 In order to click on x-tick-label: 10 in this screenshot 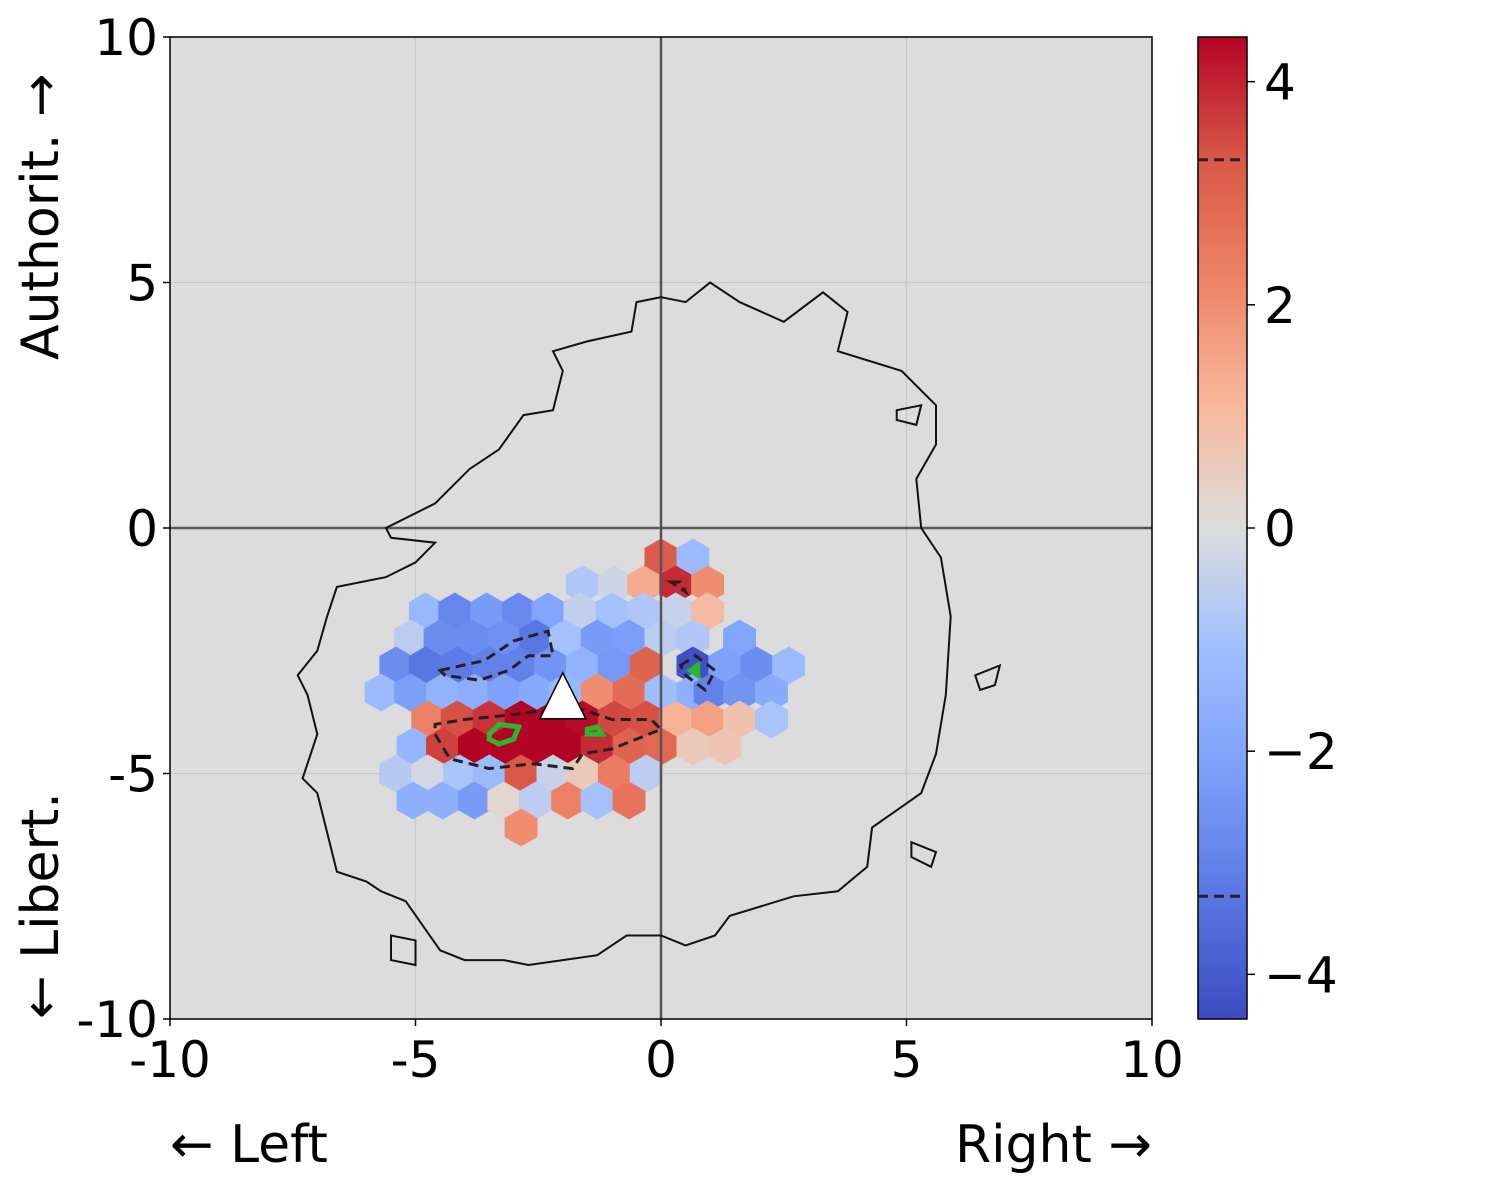, I will do `click(1152, 1060)`.